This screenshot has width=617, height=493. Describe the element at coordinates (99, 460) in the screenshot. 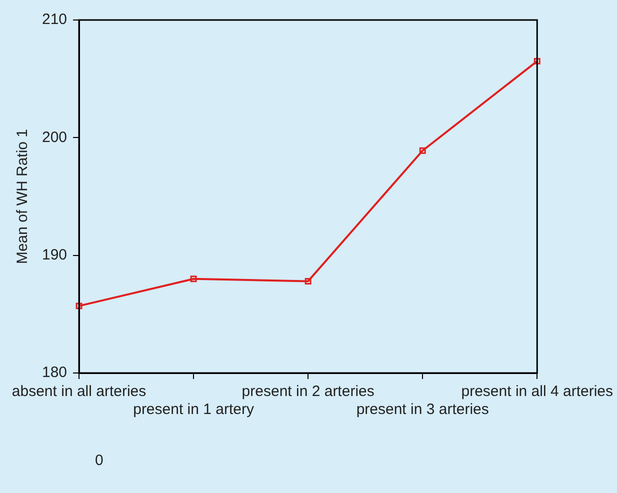

I see `text: 0` at that location.